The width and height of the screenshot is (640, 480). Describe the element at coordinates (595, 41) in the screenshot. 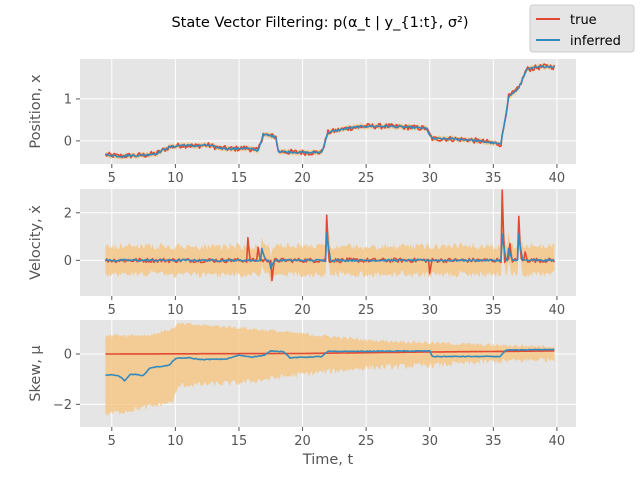

I see `legend-label-inferred: inferred` at that location.